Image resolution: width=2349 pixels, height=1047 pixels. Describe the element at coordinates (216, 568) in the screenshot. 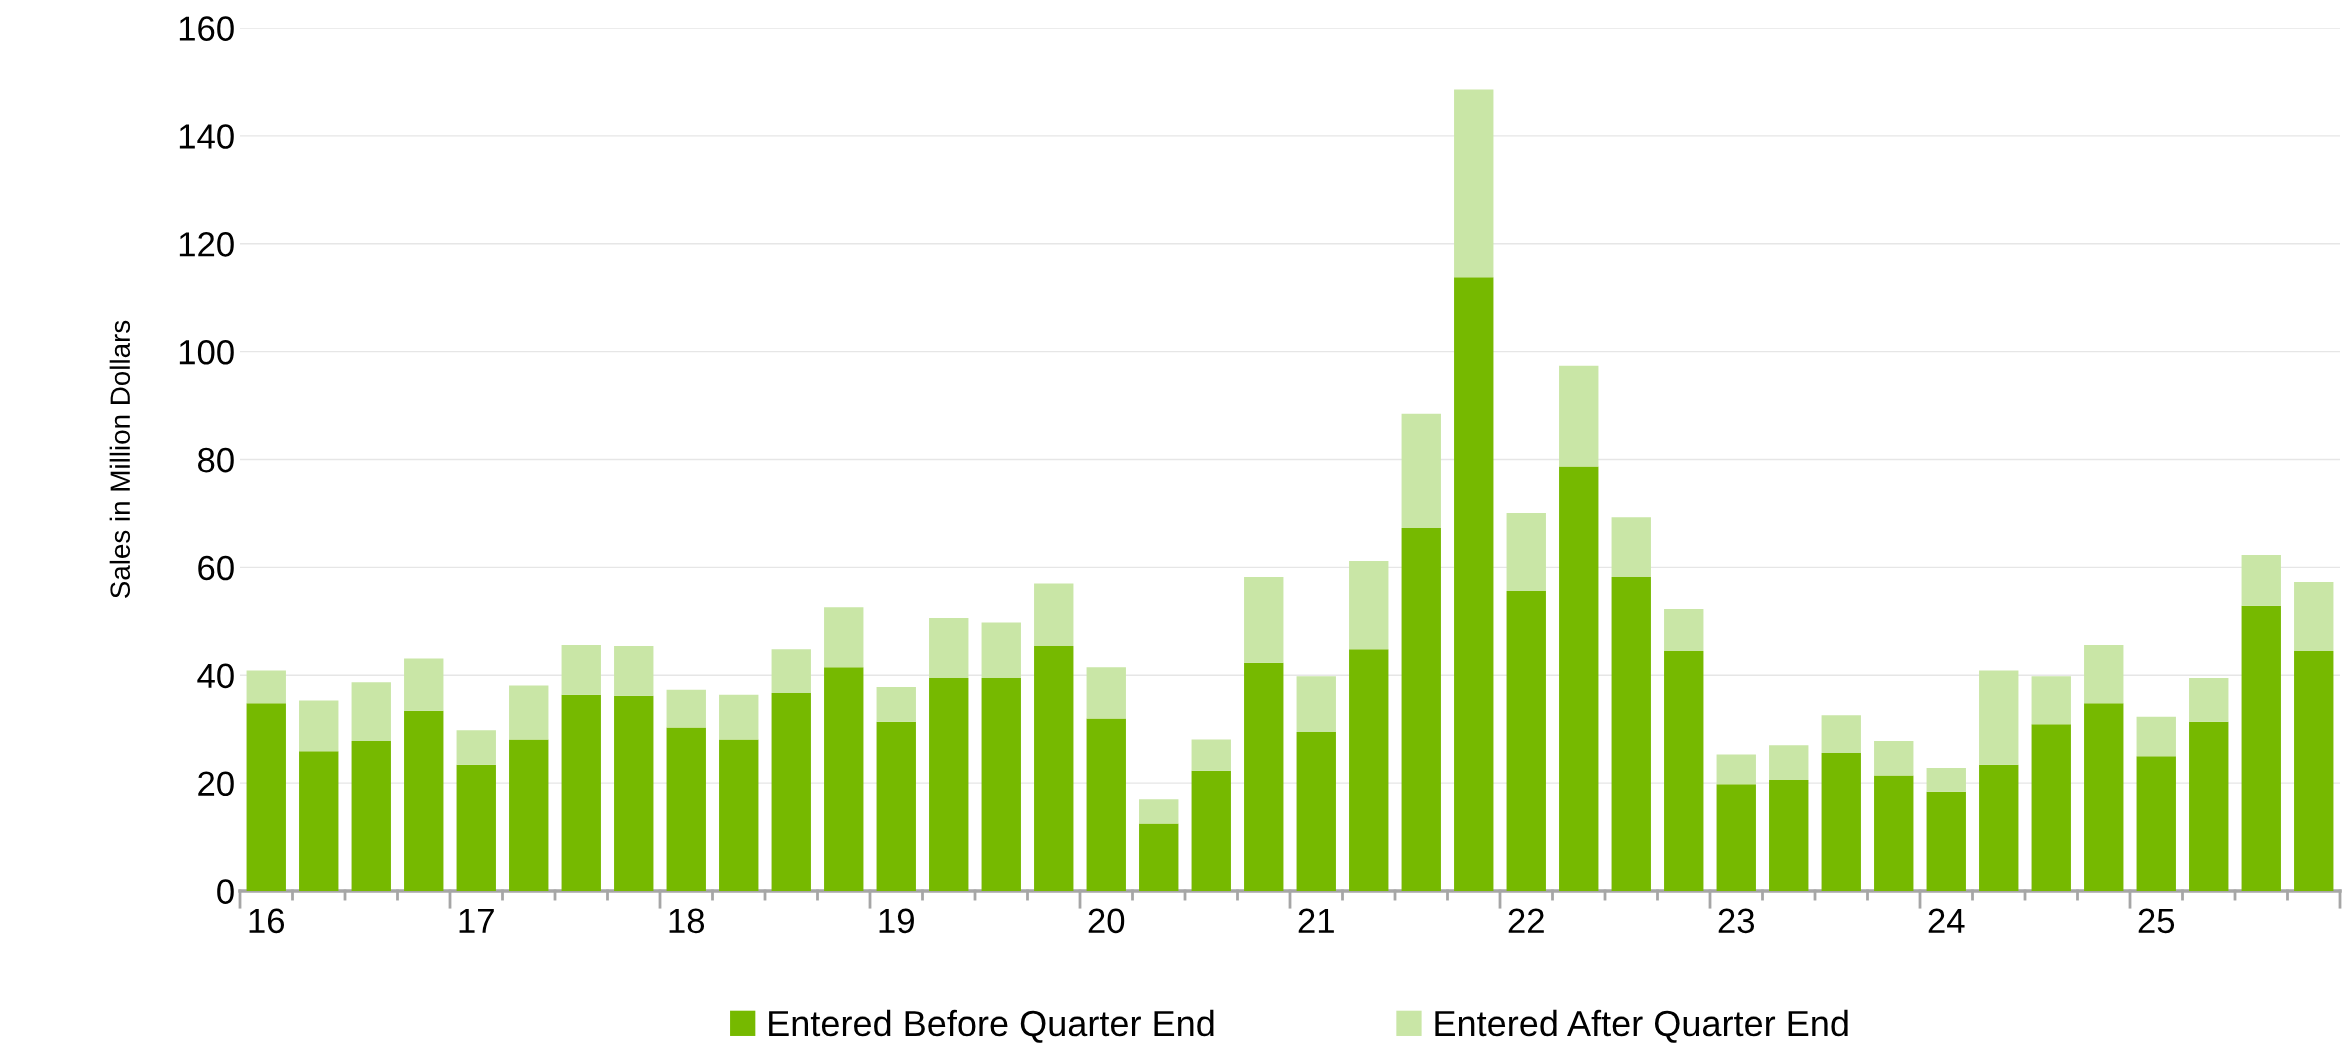

I see `y-tick-label: 60` at that location.